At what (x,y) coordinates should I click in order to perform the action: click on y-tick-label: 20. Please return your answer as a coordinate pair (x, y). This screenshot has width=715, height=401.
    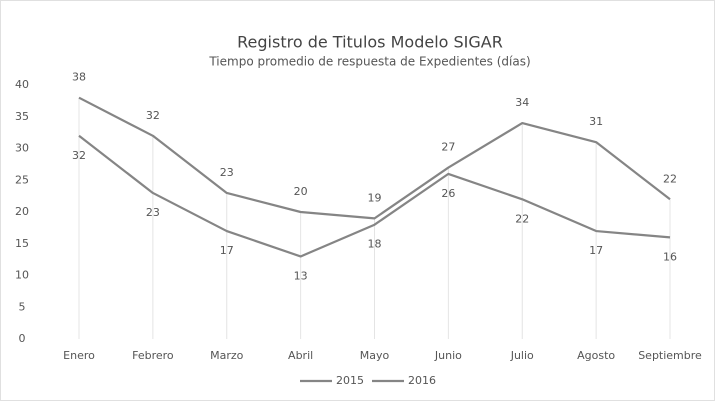
    Looking at the image, I should click on (22, 211).